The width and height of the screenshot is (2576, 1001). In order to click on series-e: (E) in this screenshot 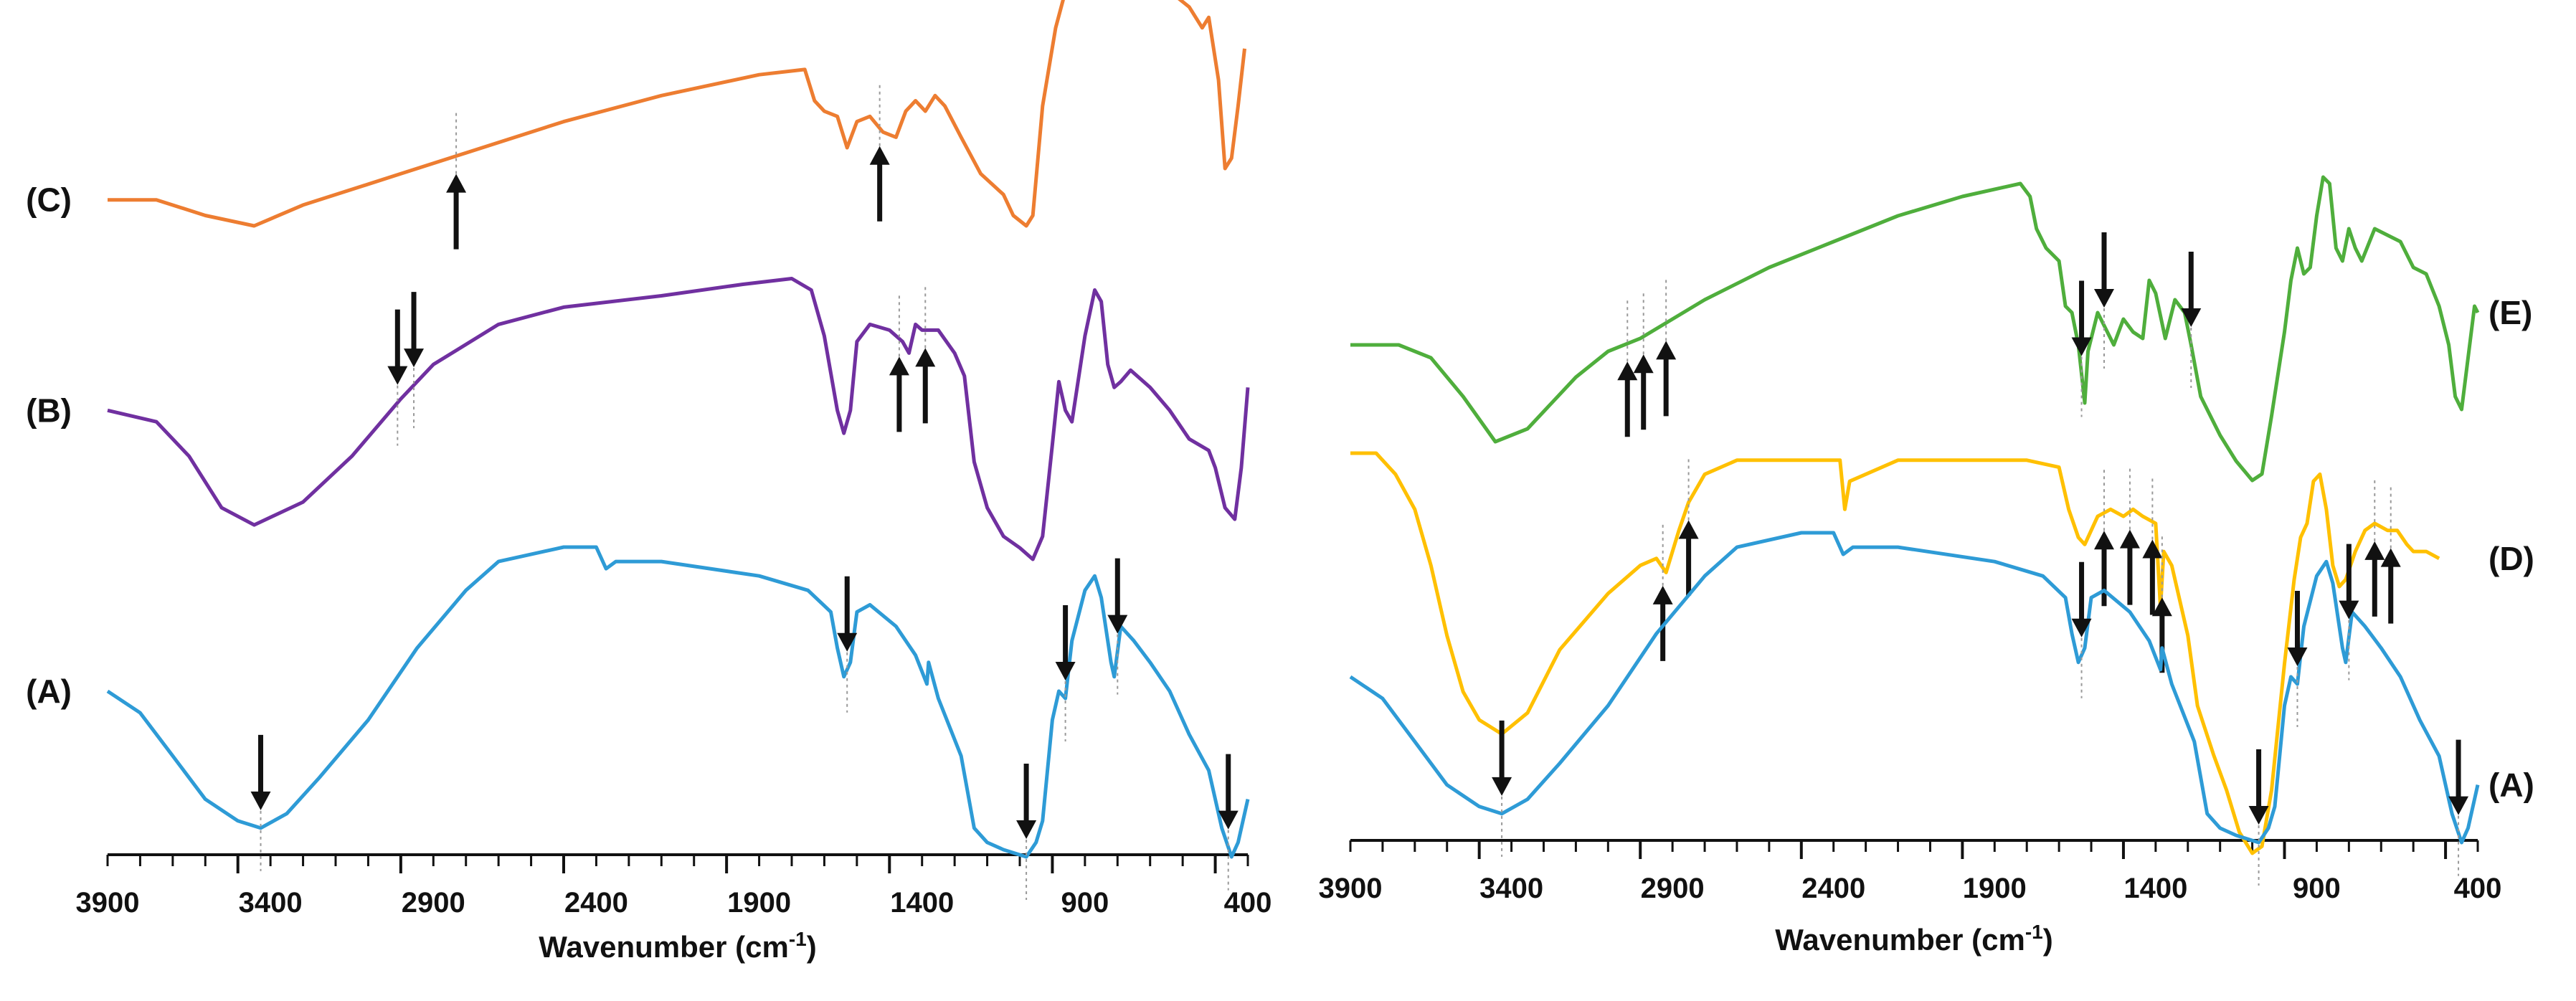, I will do `click(1941, 329)`.